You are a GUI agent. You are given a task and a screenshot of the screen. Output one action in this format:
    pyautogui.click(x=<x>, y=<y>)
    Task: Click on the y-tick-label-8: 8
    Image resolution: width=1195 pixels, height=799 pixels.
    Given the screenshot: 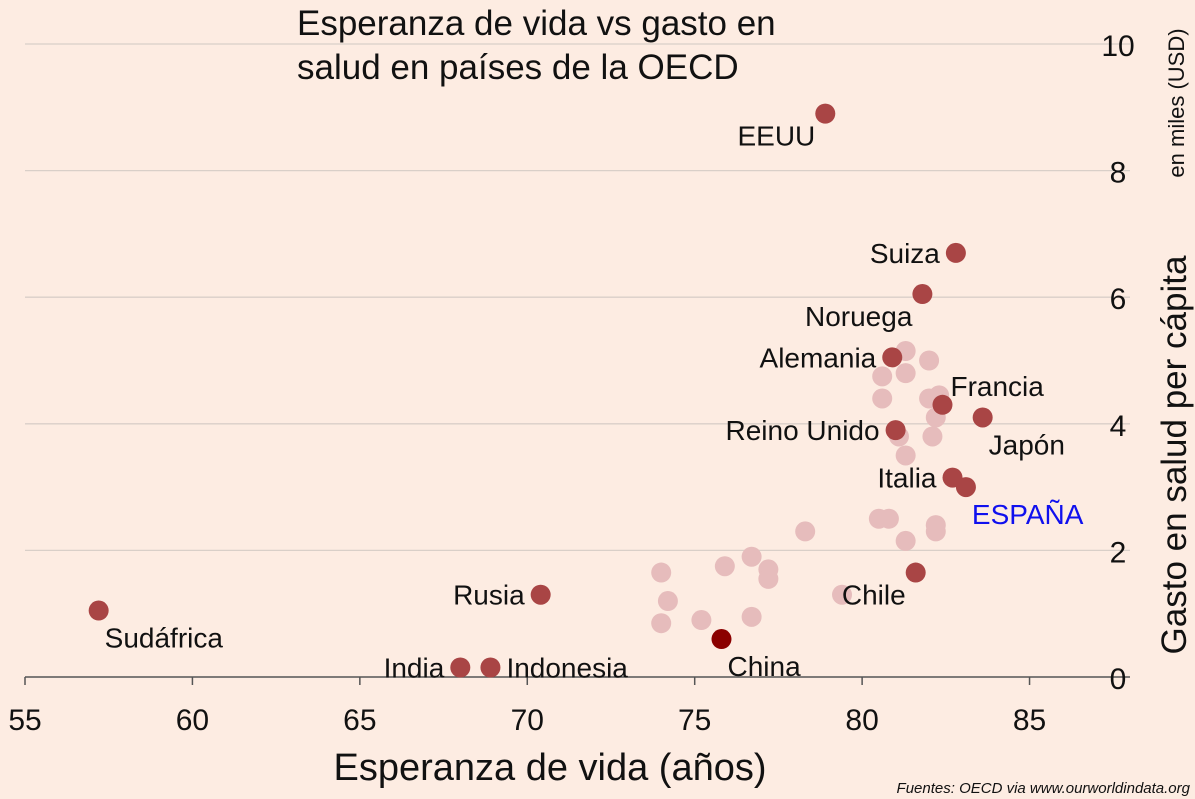 What is the action you would take?
    pyautogui.click(x=1118, y=173)
    